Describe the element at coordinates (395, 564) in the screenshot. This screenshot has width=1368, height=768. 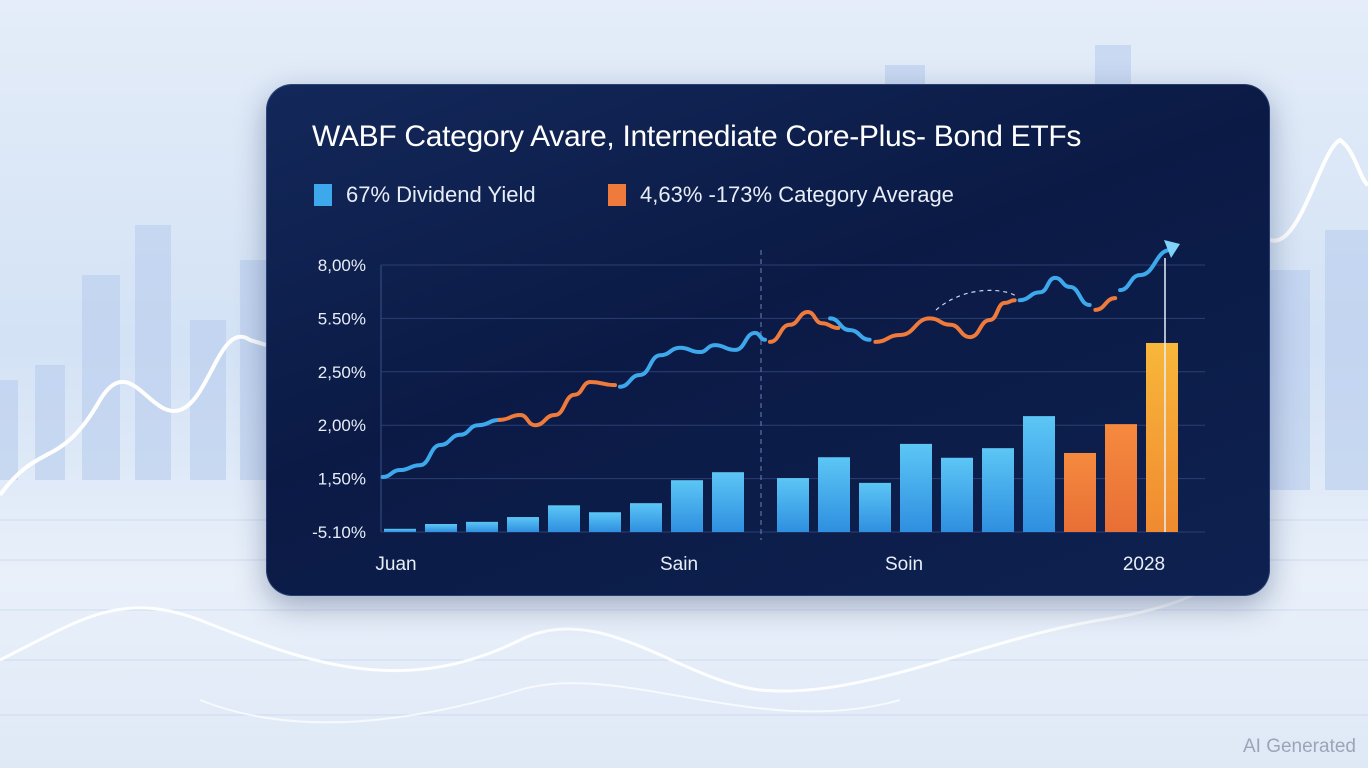
I see `x-tick-label: Juan` at that location.